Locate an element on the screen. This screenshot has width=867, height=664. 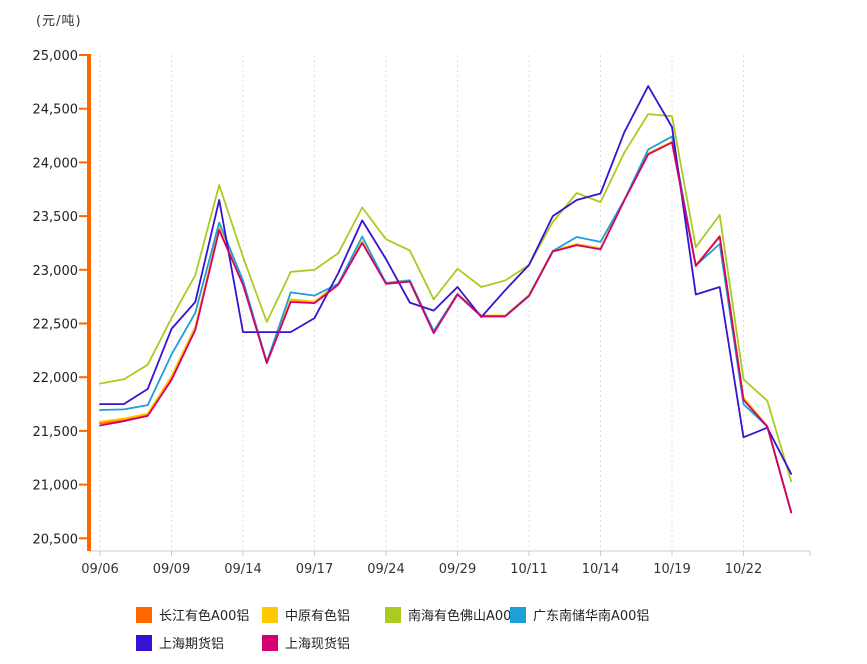
legend-cell: 中原有色铝 is located at coordinates (323, 614).